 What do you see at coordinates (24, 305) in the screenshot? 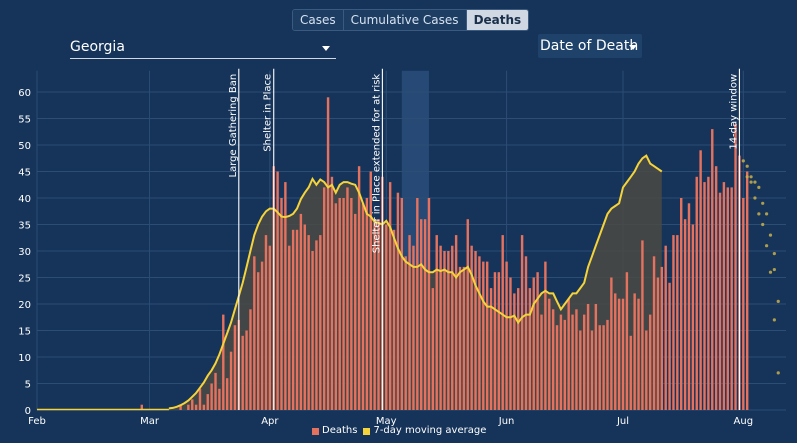
I see `y-tick-label: 20` at bounding box center [24, 305].